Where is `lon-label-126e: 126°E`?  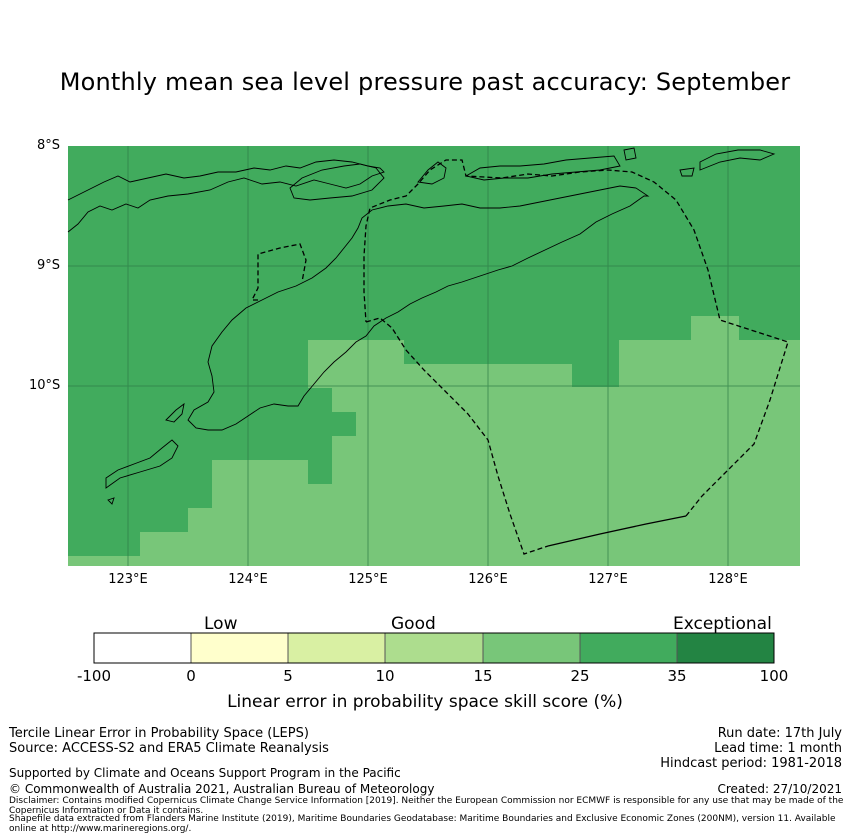
lon-label-126e: 126°E is located at coordinates (488, 579).